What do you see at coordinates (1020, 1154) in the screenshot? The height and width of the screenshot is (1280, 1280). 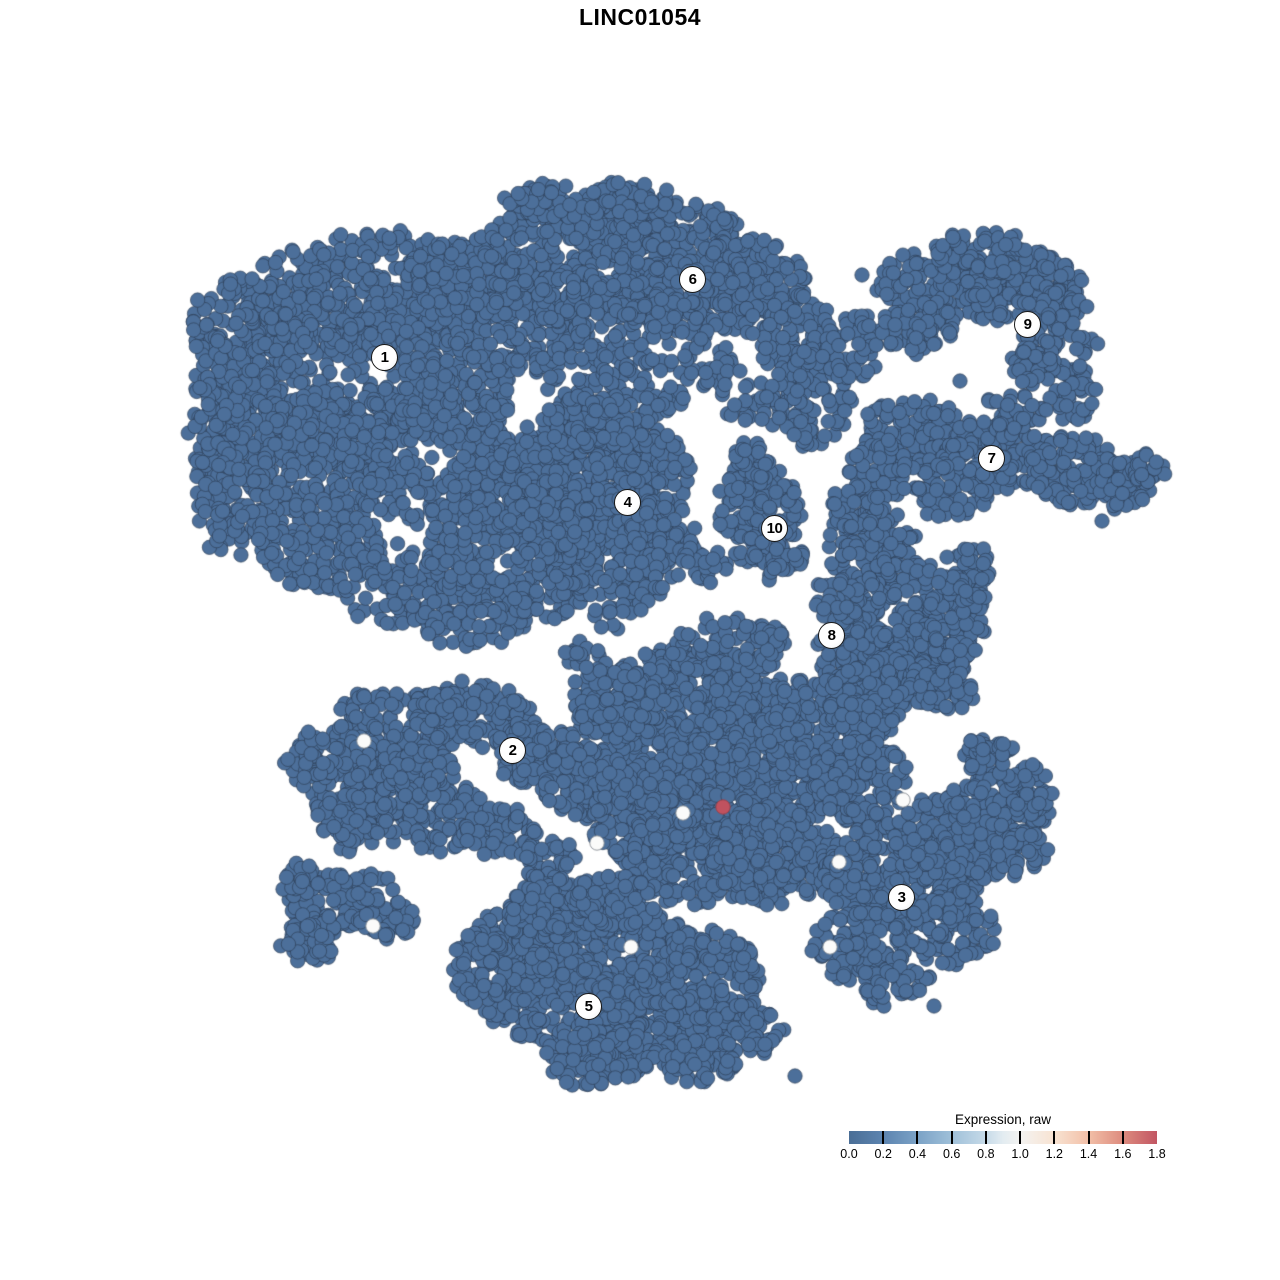 I see `legend-tick-label: 1.0` at bounding box center [1020, 1154].